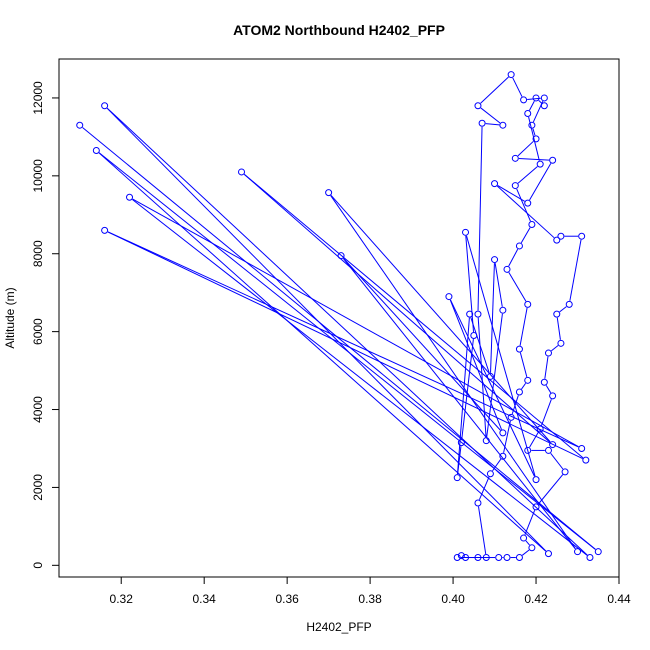 Image resolution: width=650 pixels, height=650 pixels. What do you see at coordinates (339, 30) in the screenshot?
I see `chart-title: ATOM2 Northbound H2402_PFP` at bounding box center [339, 30].